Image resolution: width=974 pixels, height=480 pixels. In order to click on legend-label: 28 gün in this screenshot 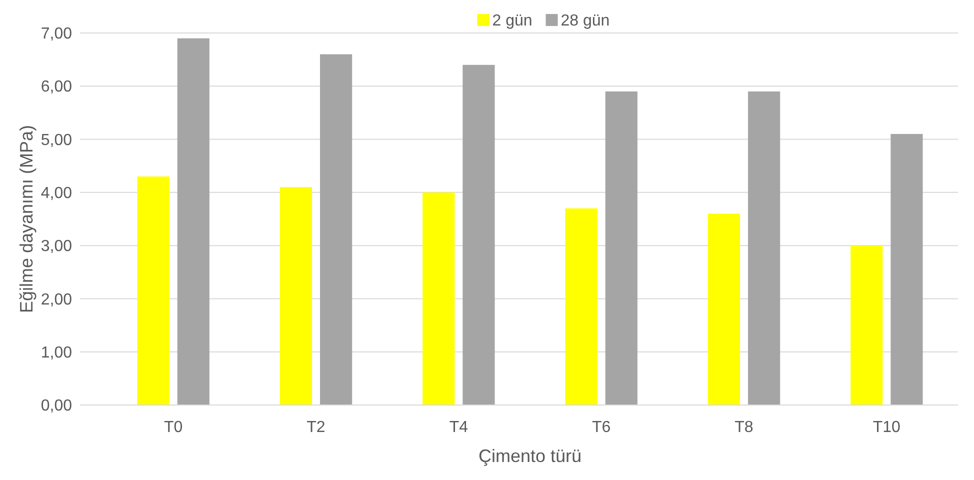, I will do `click(585, 21)`.